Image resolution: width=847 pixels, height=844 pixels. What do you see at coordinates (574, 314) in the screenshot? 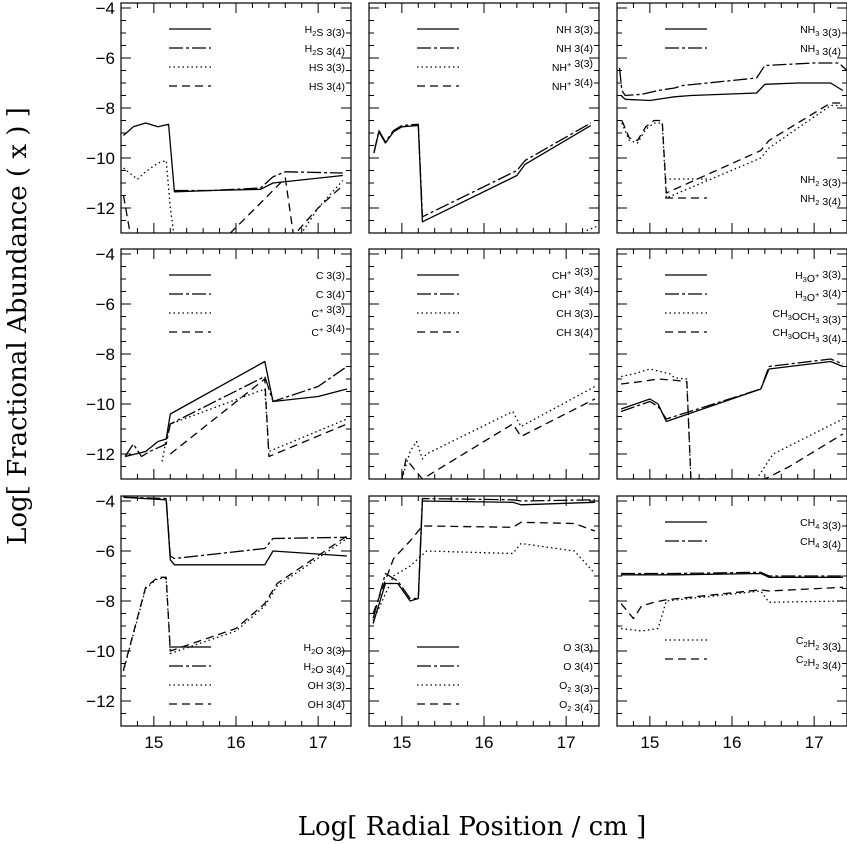
I see `legend-label: CH 3(3)` at bounding box center [574, 314].